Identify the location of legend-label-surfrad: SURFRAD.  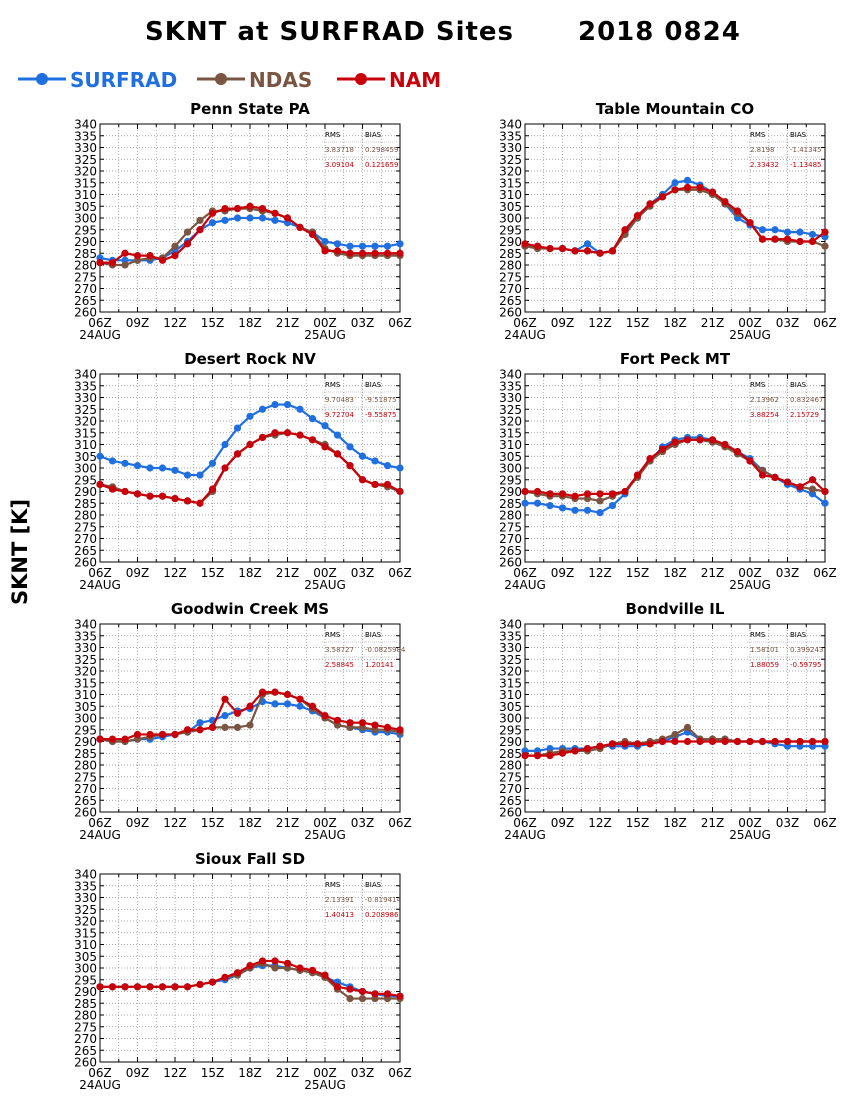
(123, 80).